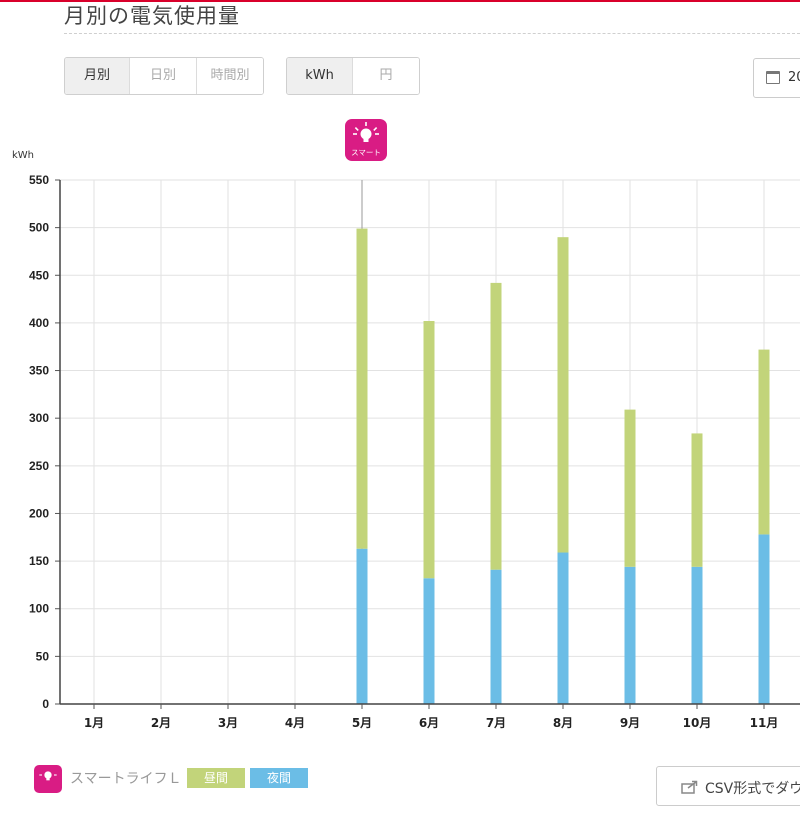 Image resolution: width=800 pixels, height=829 pixels. What do you see at coordinates (773, 77) in the screenshot?
I see `calendar-icon` at bounding box center [773, 77].